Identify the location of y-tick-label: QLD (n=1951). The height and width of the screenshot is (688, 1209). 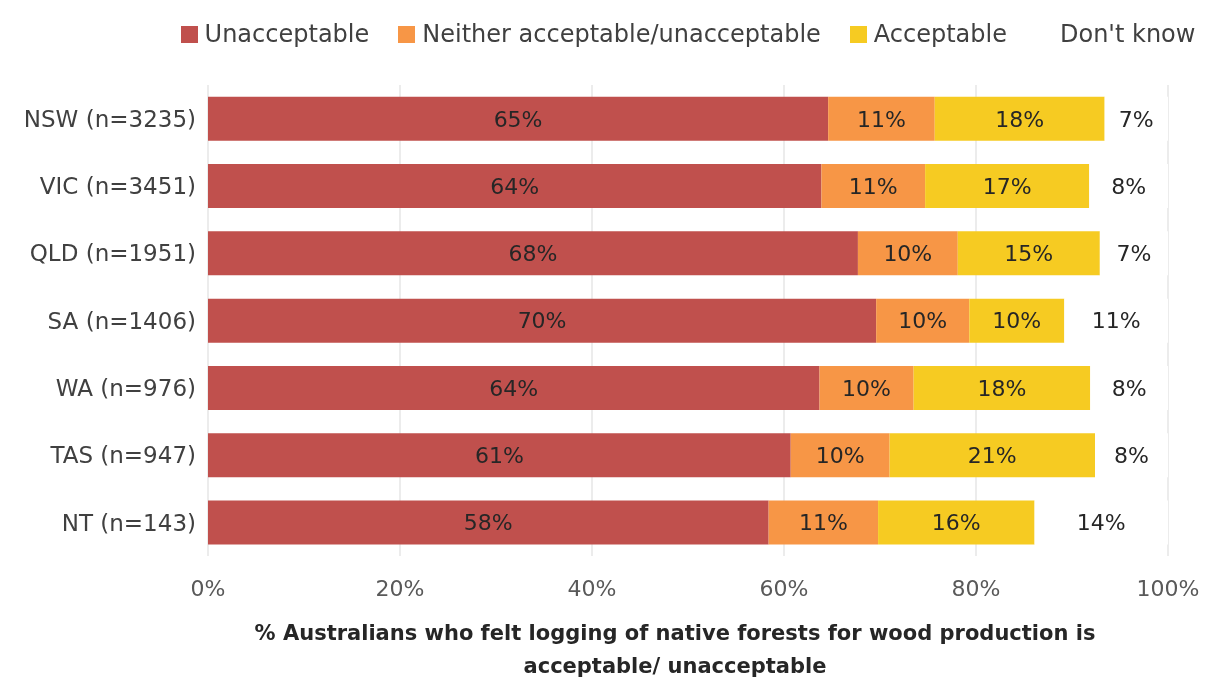
(112, 253).